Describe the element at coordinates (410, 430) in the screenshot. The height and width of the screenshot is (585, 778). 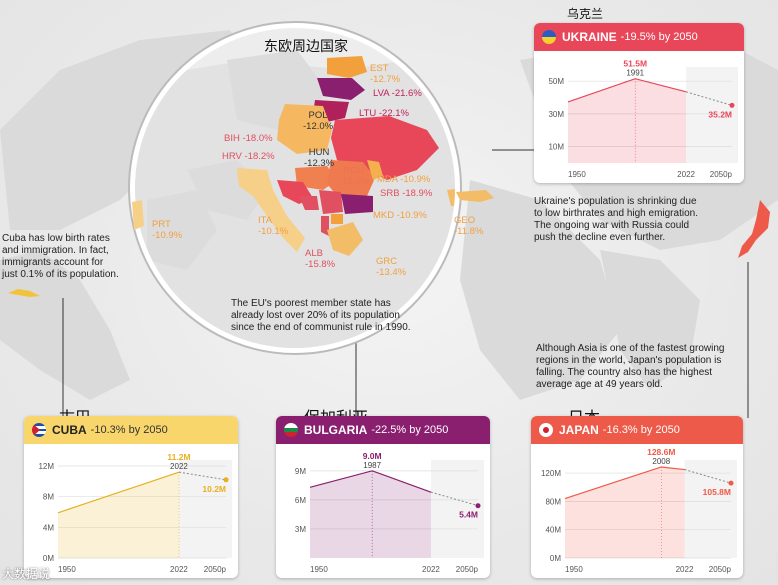
I see `card-change: -22.5% by 2050` at that location.